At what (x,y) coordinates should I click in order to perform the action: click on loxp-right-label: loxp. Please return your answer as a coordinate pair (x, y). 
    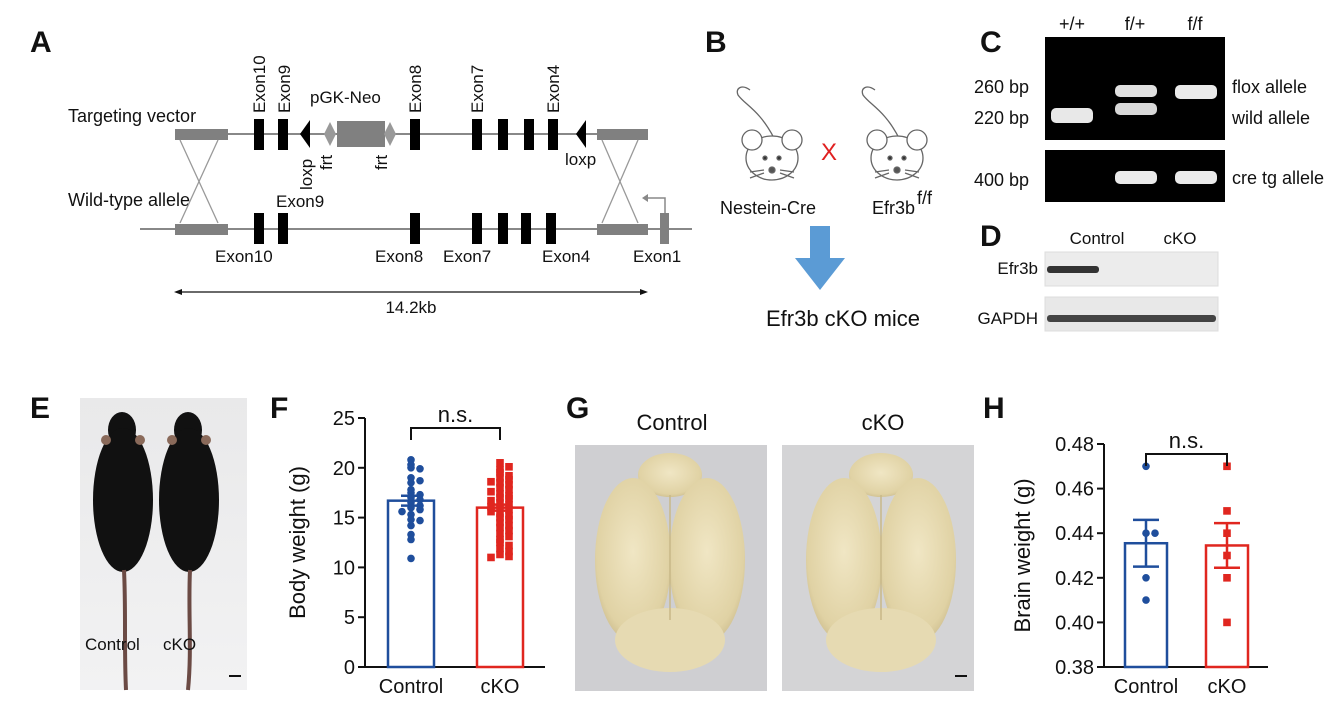
    Looking at the image, I should click on (580, 159).